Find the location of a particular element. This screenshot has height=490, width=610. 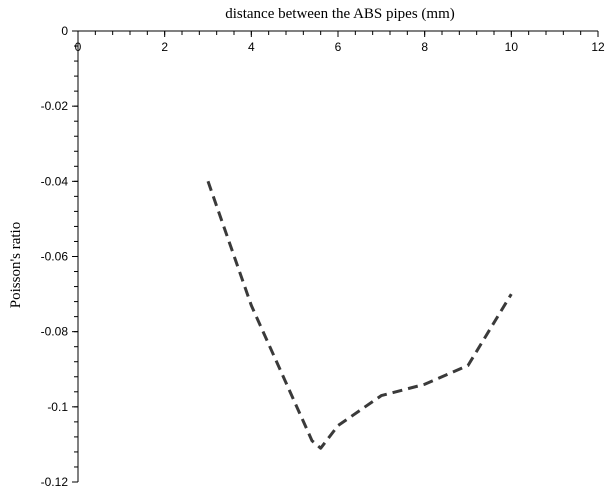

x-tick-label: 12 is located at coordinates (598, 47).